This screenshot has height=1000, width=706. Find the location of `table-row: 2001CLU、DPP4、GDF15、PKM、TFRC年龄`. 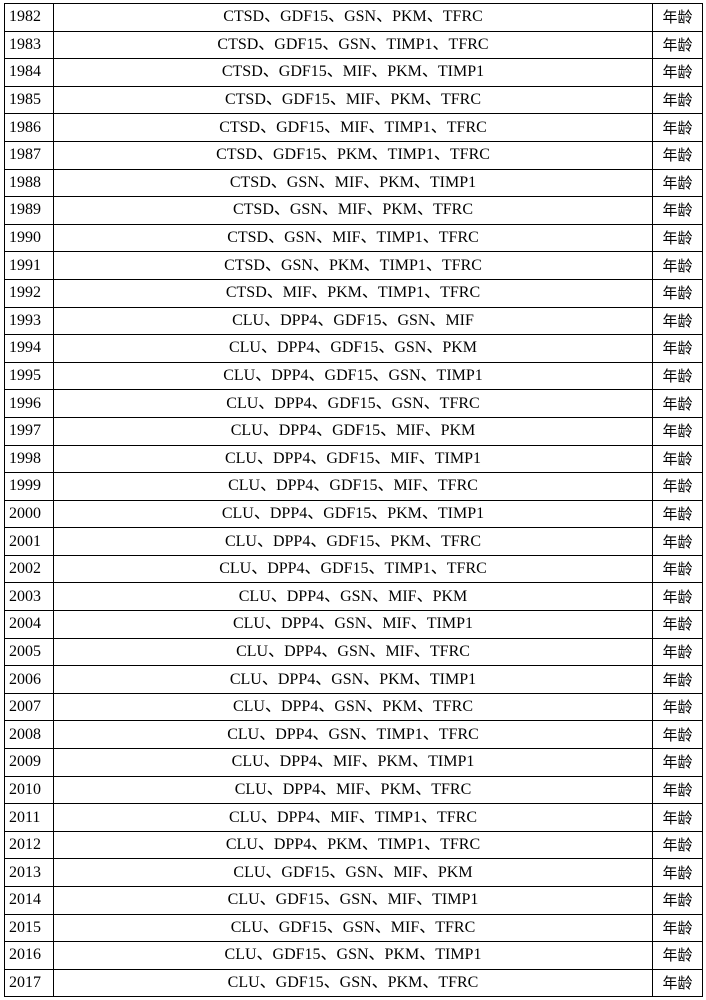

table-row: 2001CLU、DPP4、GDF15、PKM、TFRC年龄 is located at coordinates (354, 542).